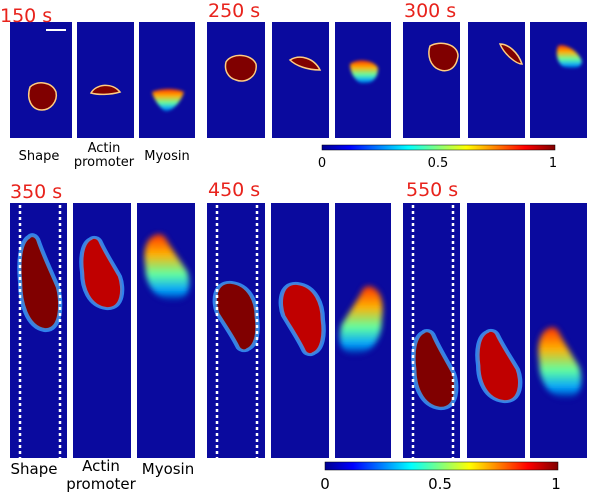 This screenshot has width=600, height=494. I want to click on bottom-colorbar: 0 0.5 1, so click(440, 477).